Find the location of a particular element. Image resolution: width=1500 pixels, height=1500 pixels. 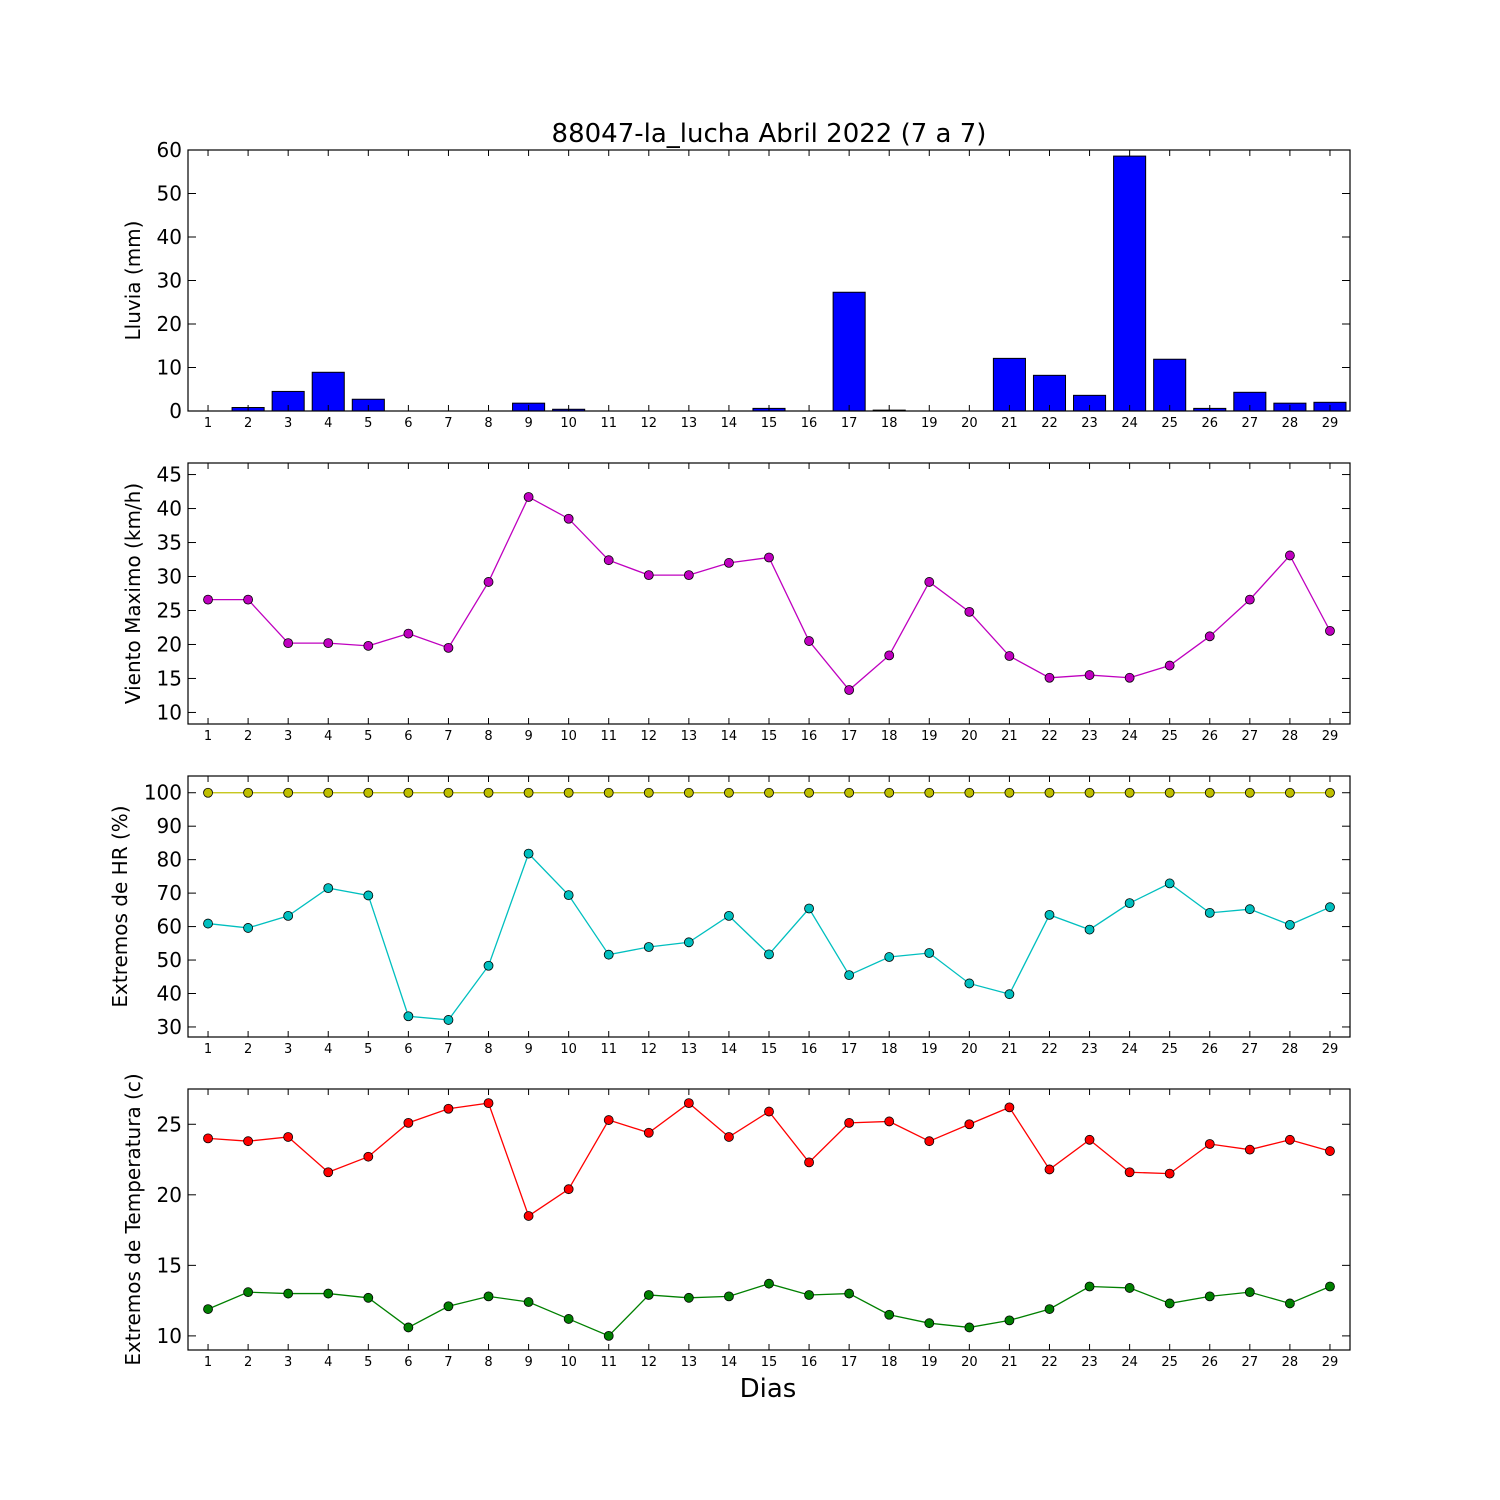

y-axis-label: Extremos de Temperatura (c) is located at coordinates (133, 1219).